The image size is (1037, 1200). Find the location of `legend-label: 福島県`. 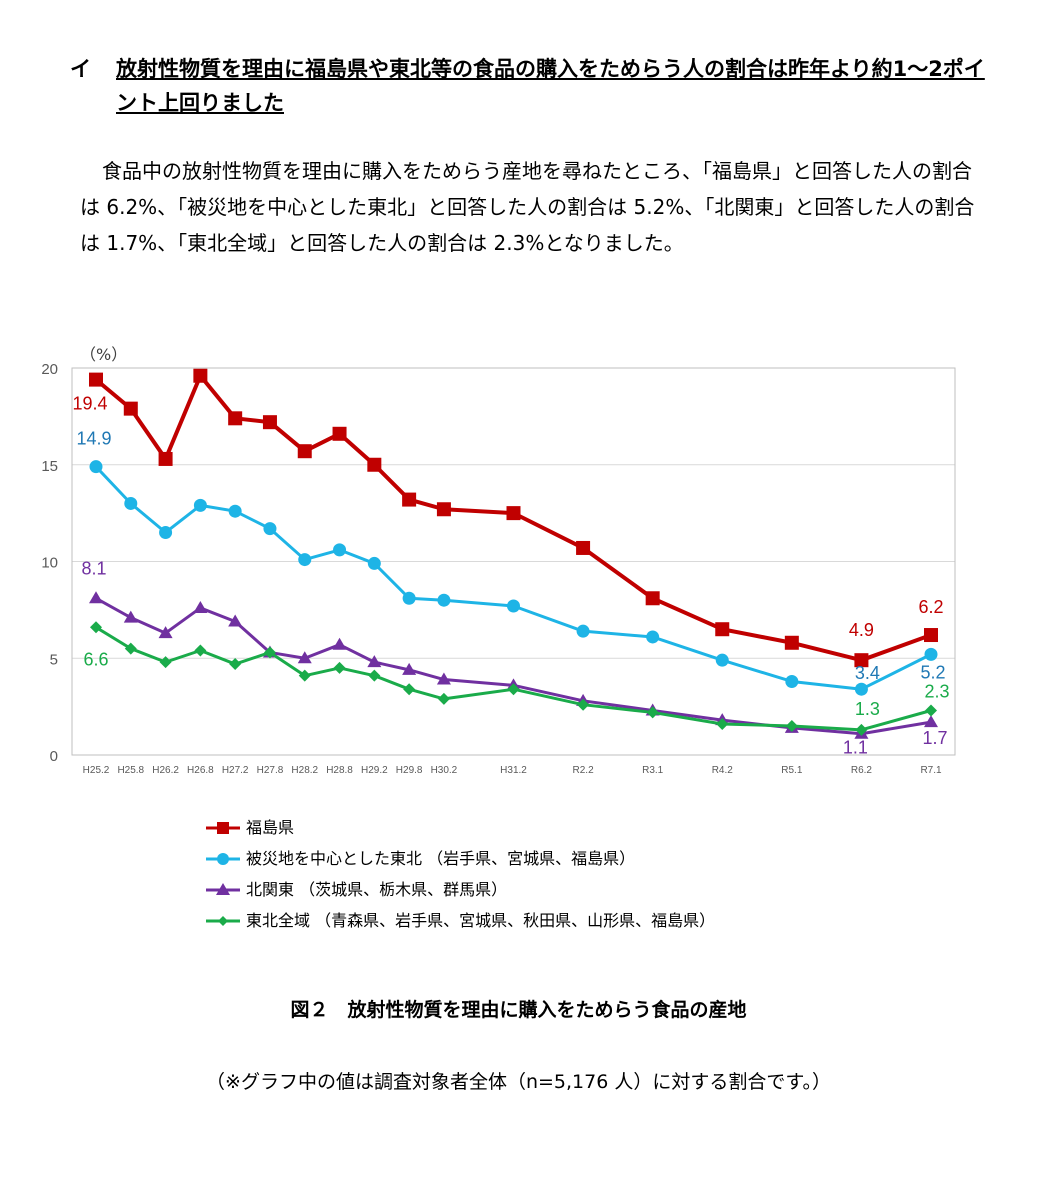

legend-label: 福島県 is located at coordinates (270, 827).